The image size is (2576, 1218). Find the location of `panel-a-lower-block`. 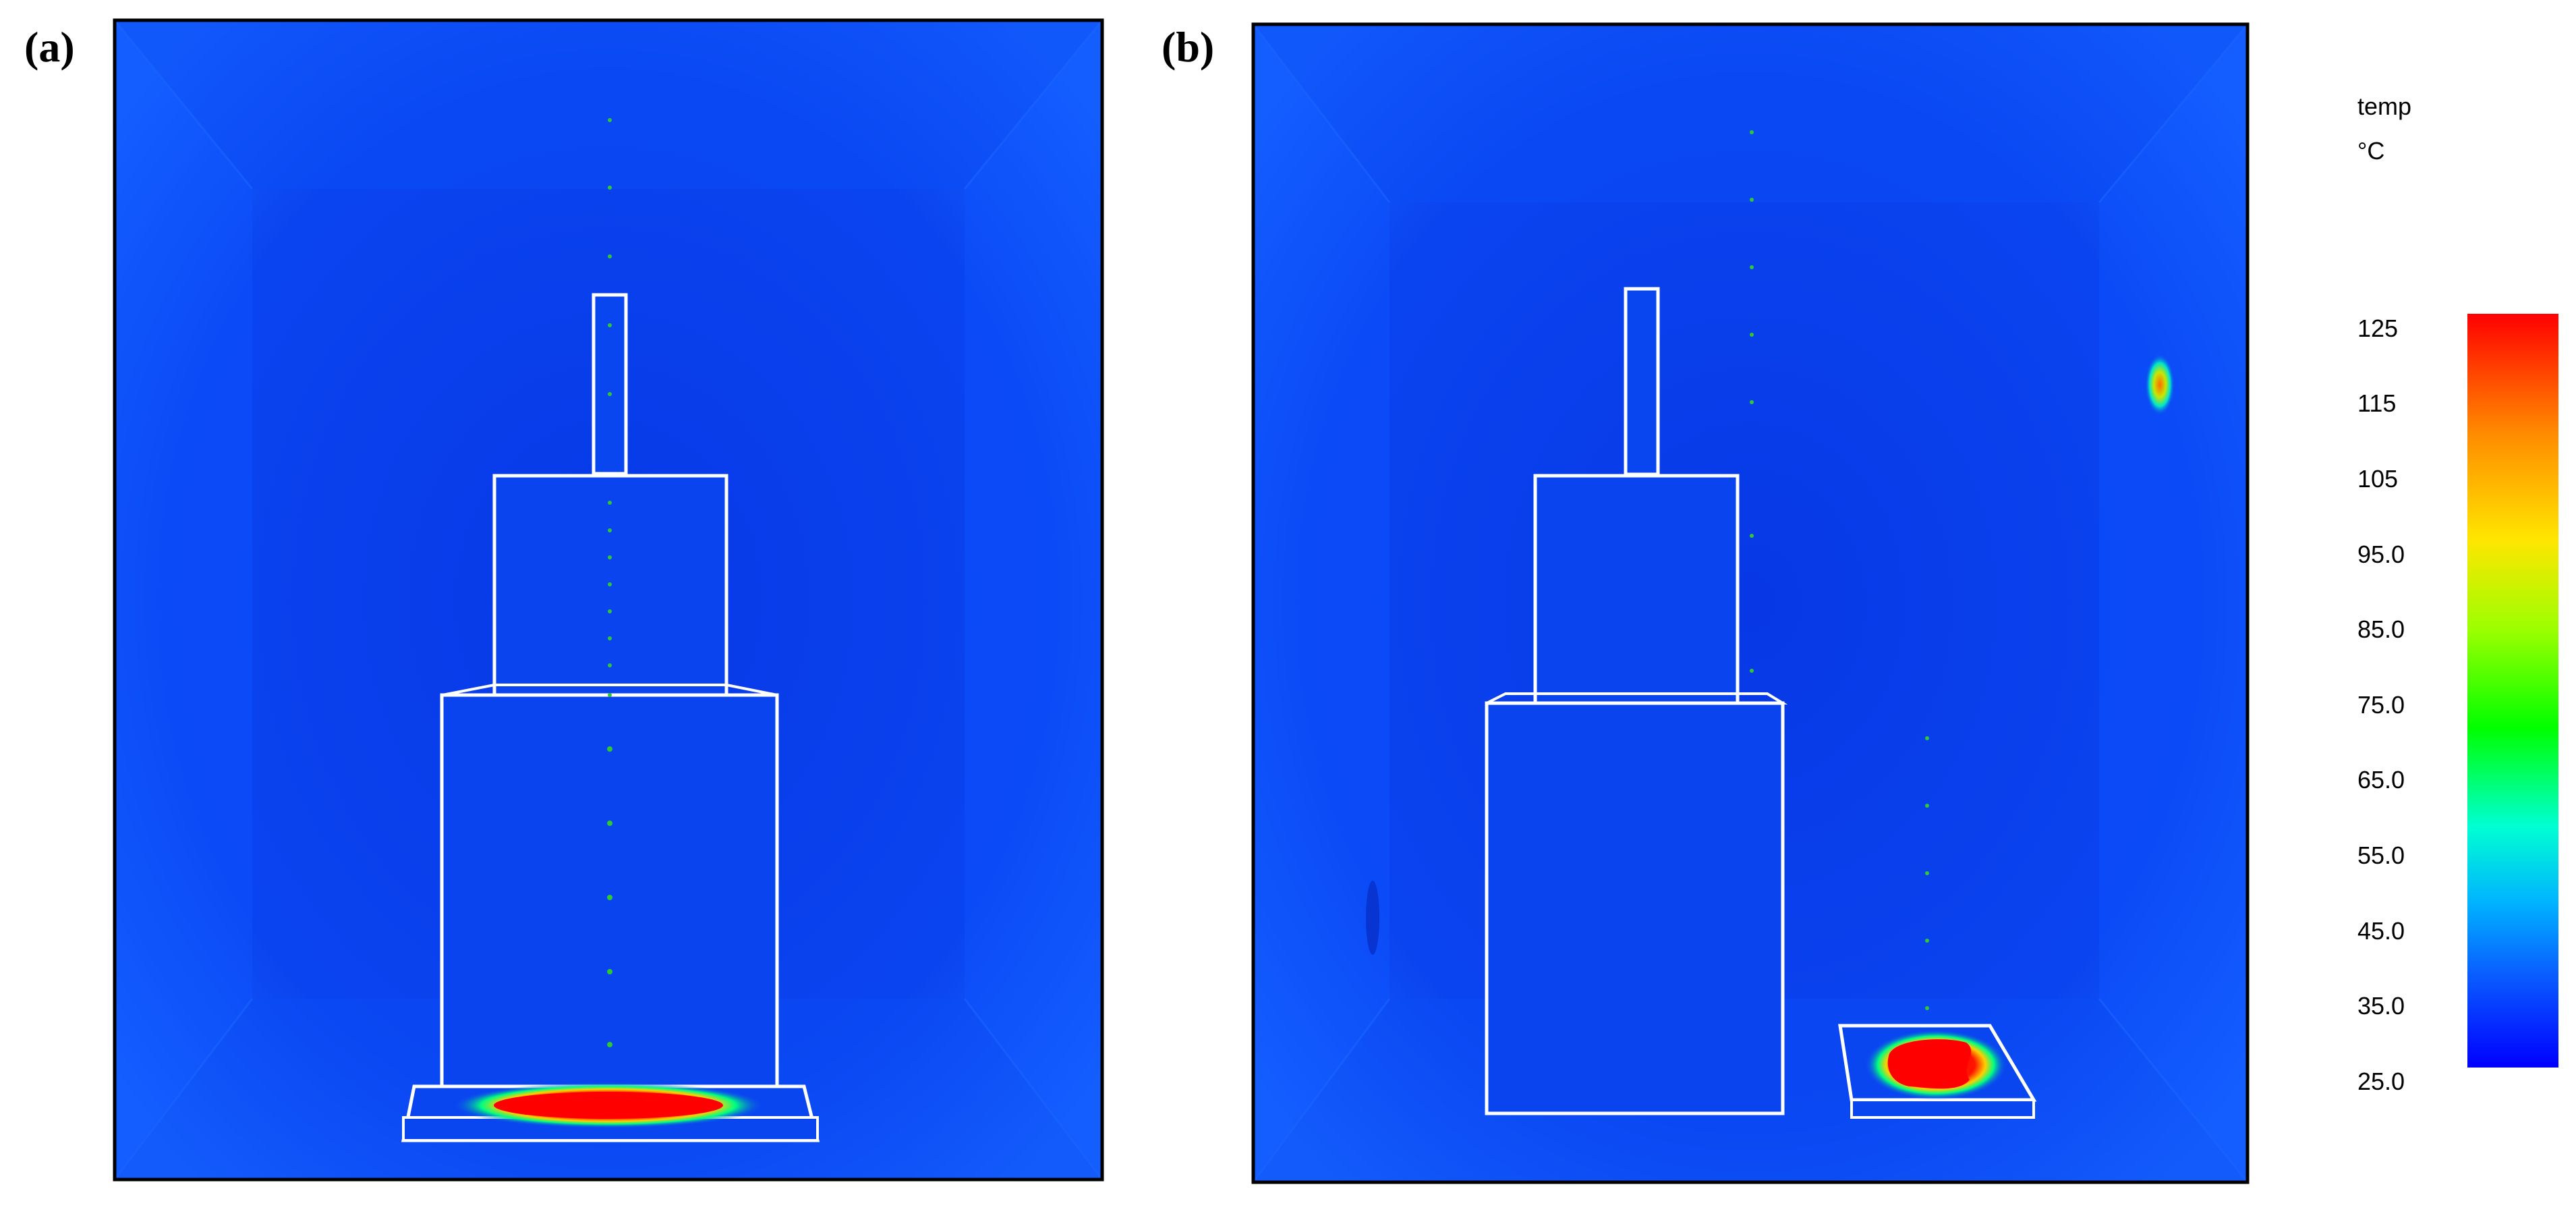

panel-a-lower-block is located at coordinates (609, 890).